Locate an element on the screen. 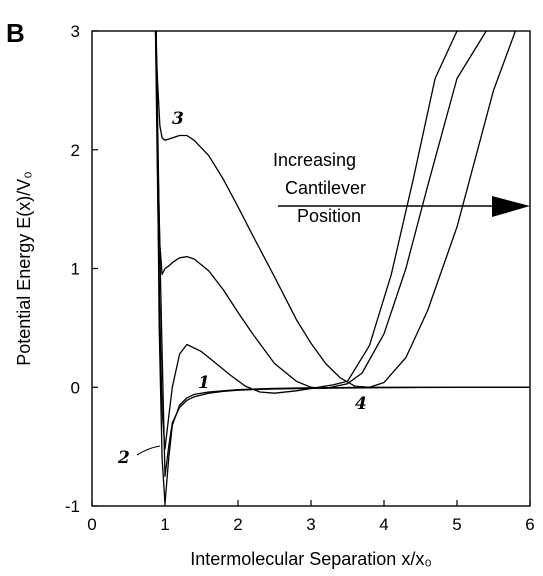 This screenshot has width=543, height=576. x-tick-label: 6 is located at coordinates (529, 524).